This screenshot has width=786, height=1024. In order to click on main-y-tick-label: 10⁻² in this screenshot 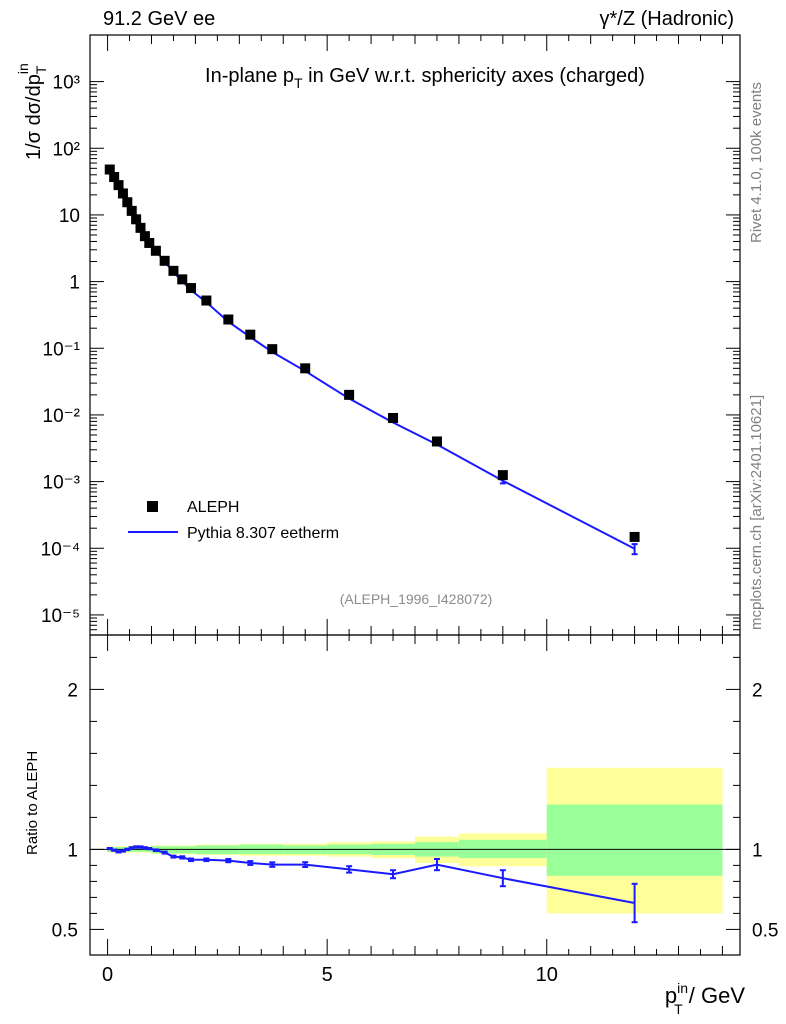, I will do `click(62, 416)`.